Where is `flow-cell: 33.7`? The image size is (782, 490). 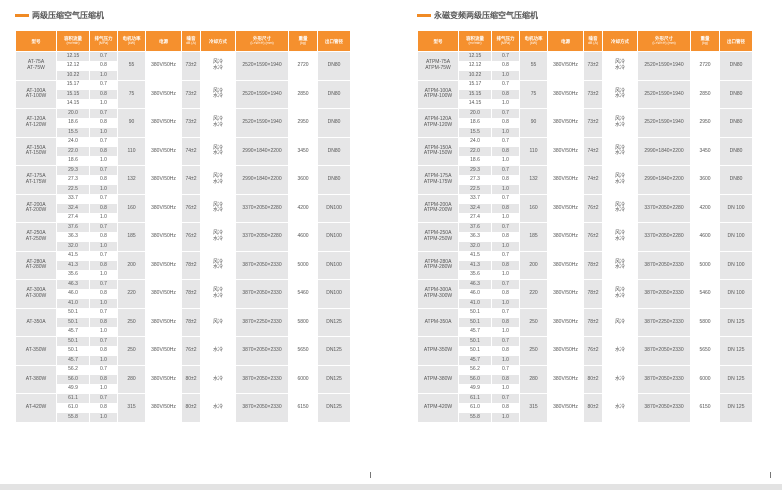 flow-cell: 33.7 is located at coordinates (73, 198).